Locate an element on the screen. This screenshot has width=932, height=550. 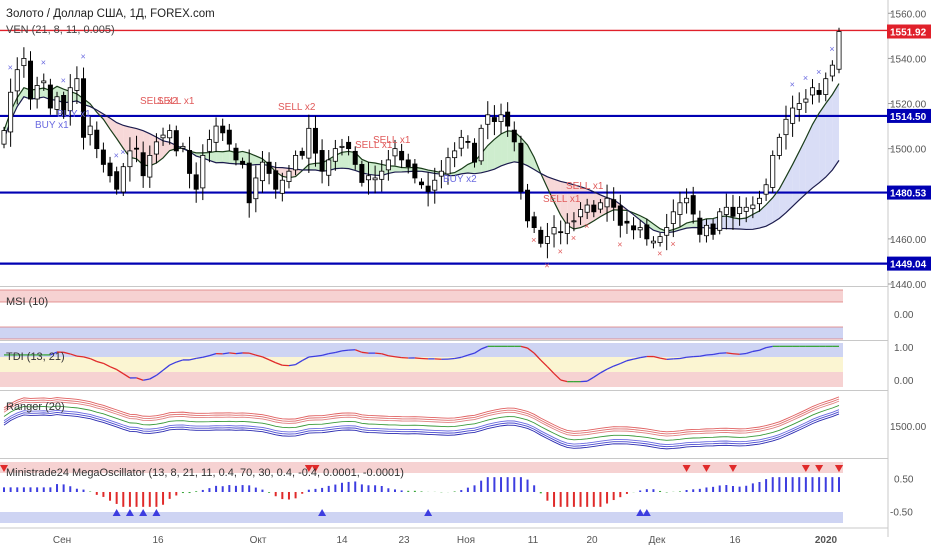
y-tick-label: 1.00 is located at coordinates (904, 348).